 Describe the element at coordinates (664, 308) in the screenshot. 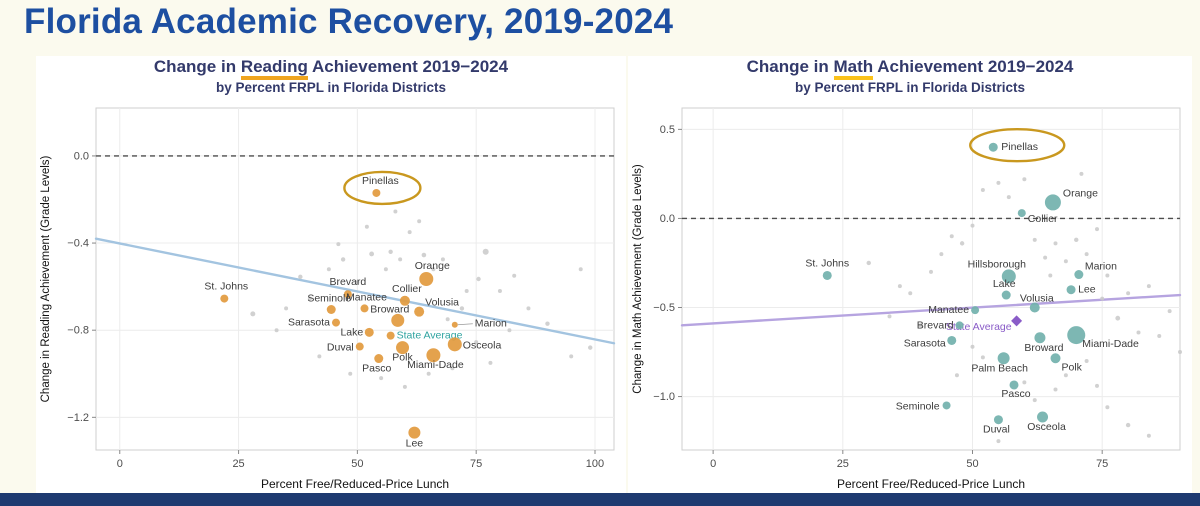

I see `y-tick-label: −0.5` at that location.